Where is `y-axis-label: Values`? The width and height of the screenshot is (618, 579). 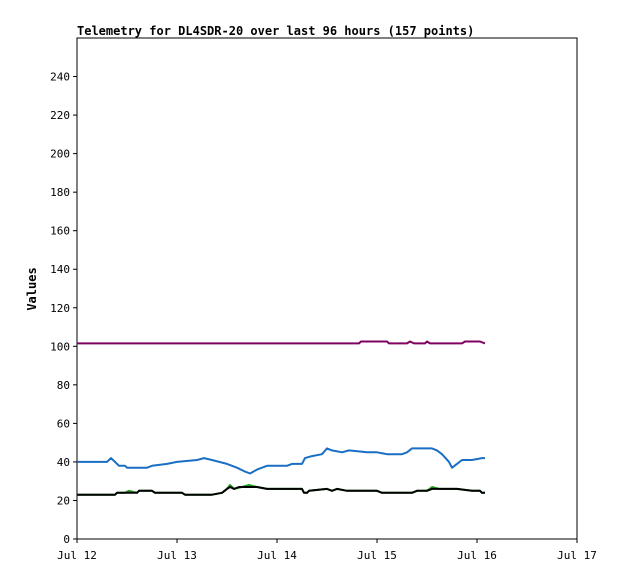
y-axis-label: Values is located at coordinates (32, 288).